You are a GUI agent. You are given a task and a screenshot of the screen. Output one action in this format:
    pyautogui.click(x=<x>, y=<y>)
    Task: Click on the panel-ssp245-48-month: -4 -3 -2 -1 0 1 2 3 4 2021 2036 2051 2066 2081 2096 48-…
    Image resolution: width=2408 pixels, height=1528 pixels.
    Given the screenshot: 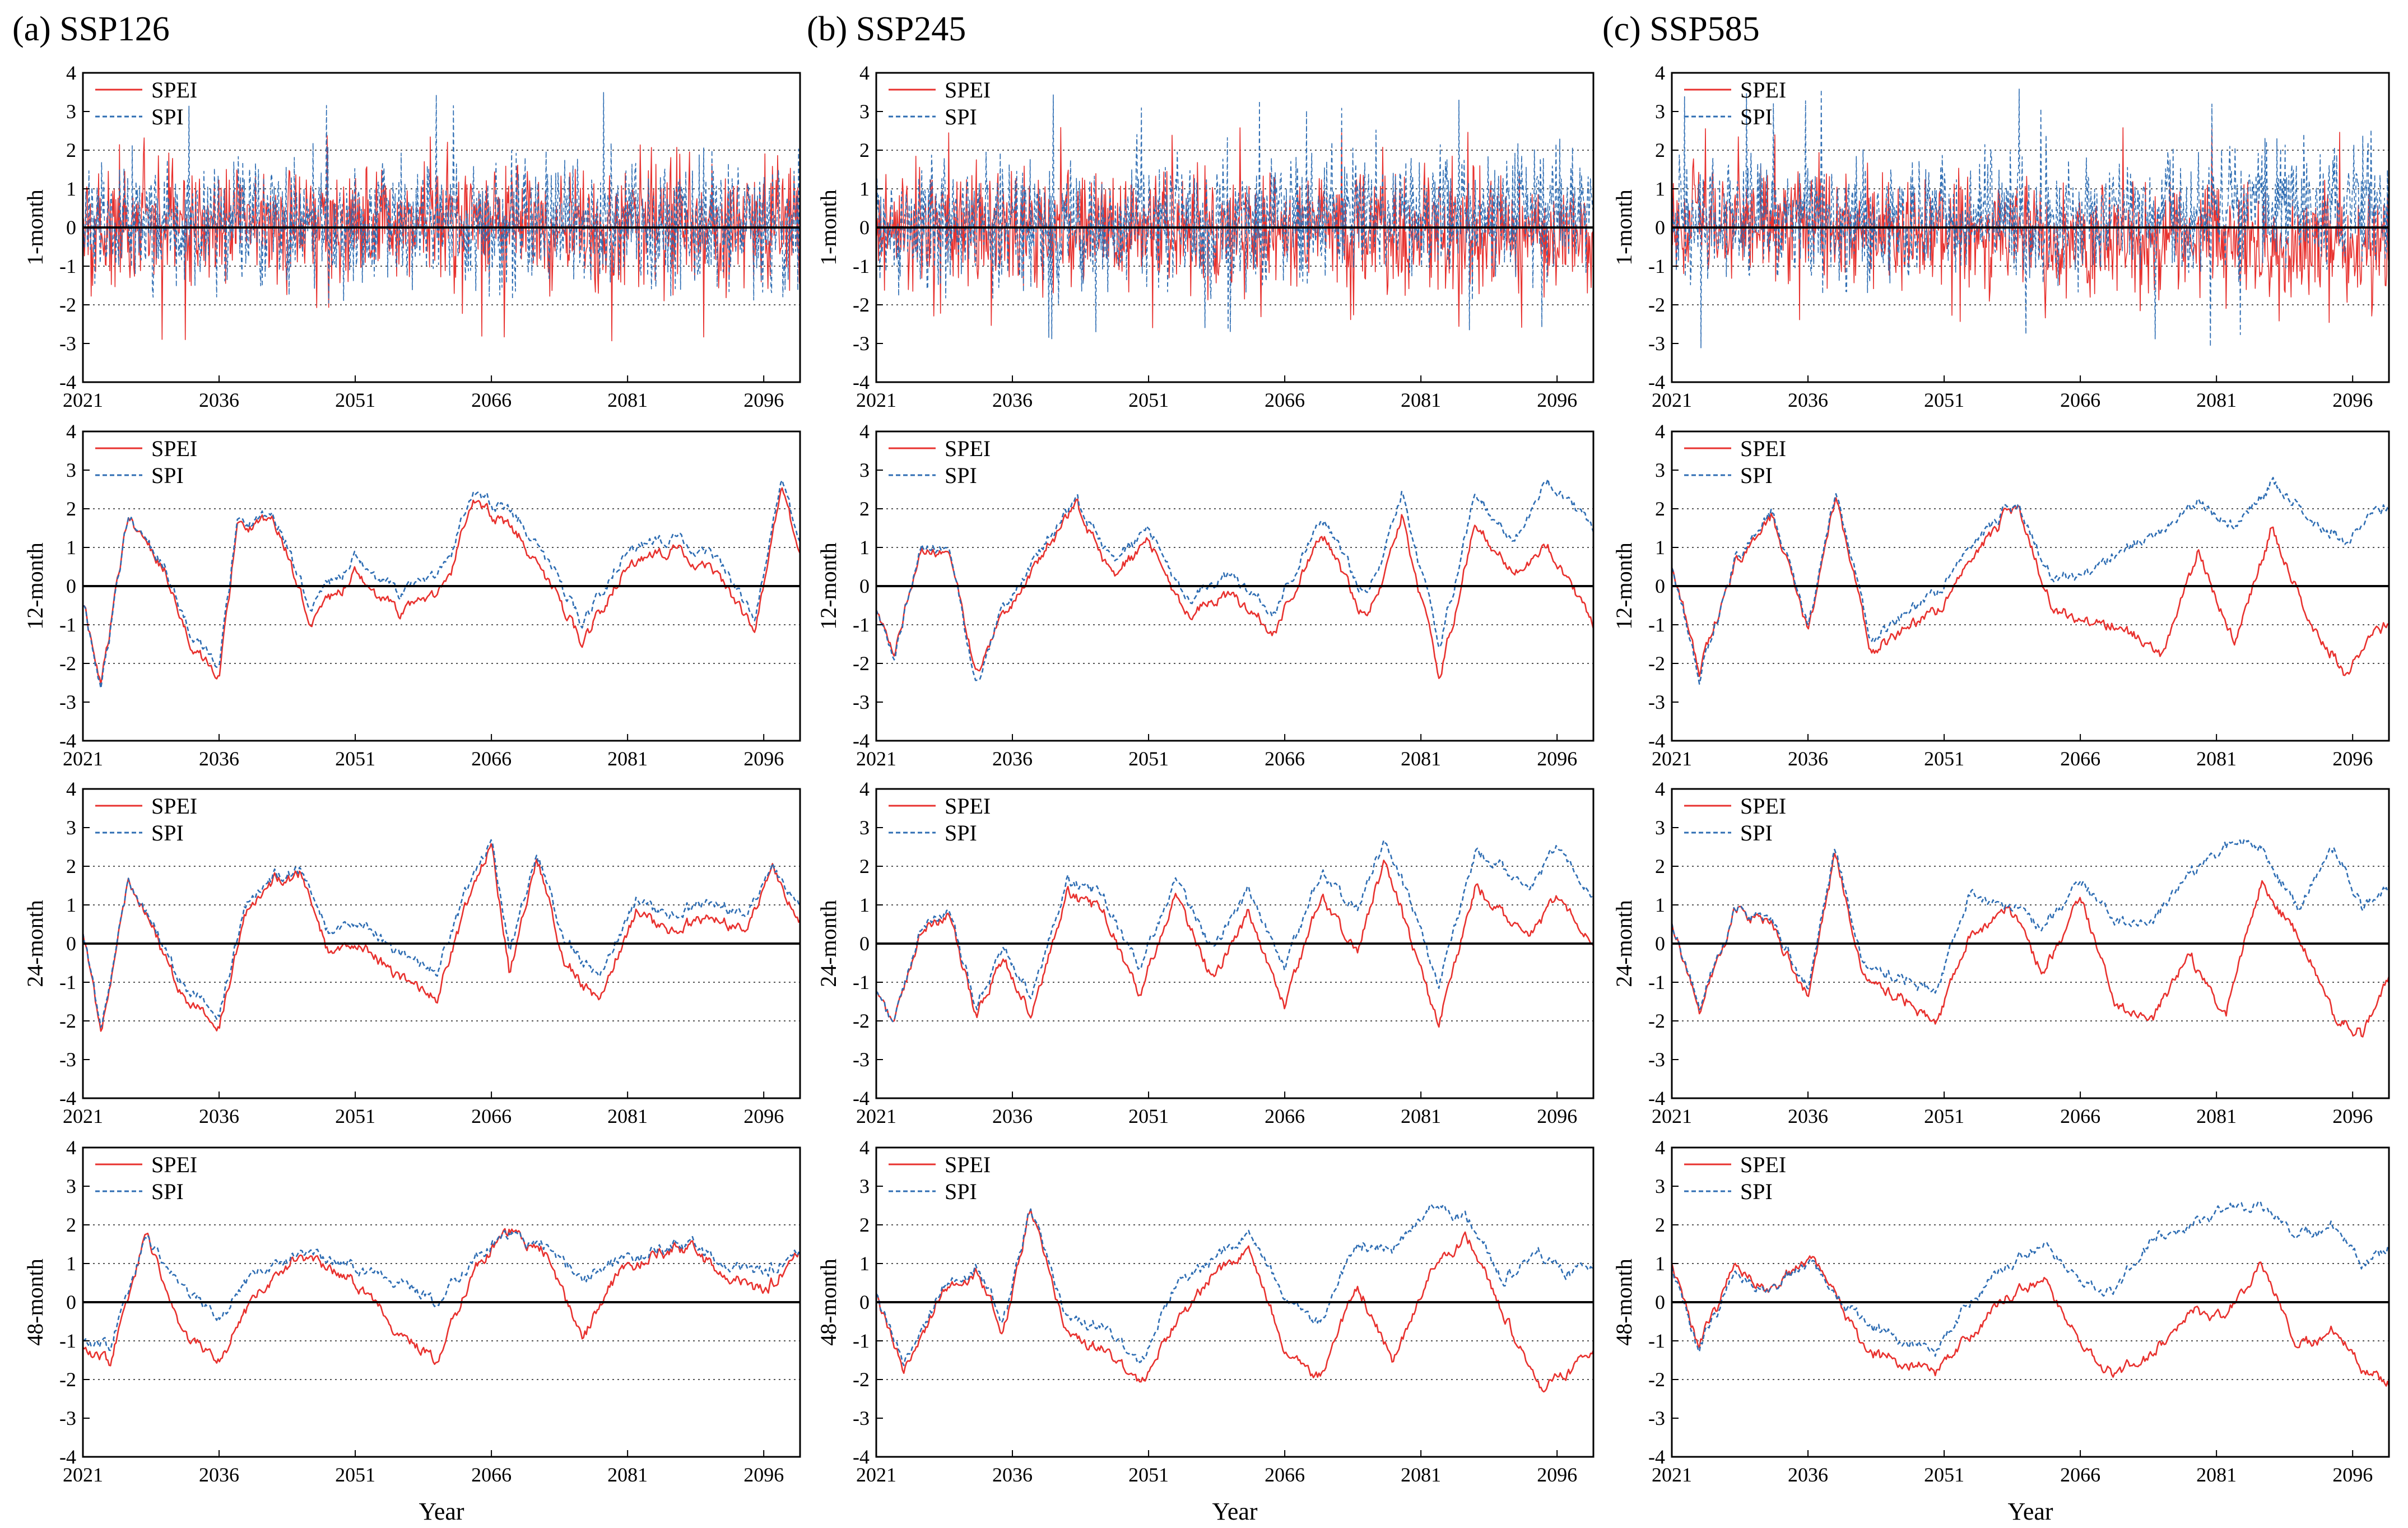 What is the action you would take?
    pyautogui.click(x=1206, y=1330)
    